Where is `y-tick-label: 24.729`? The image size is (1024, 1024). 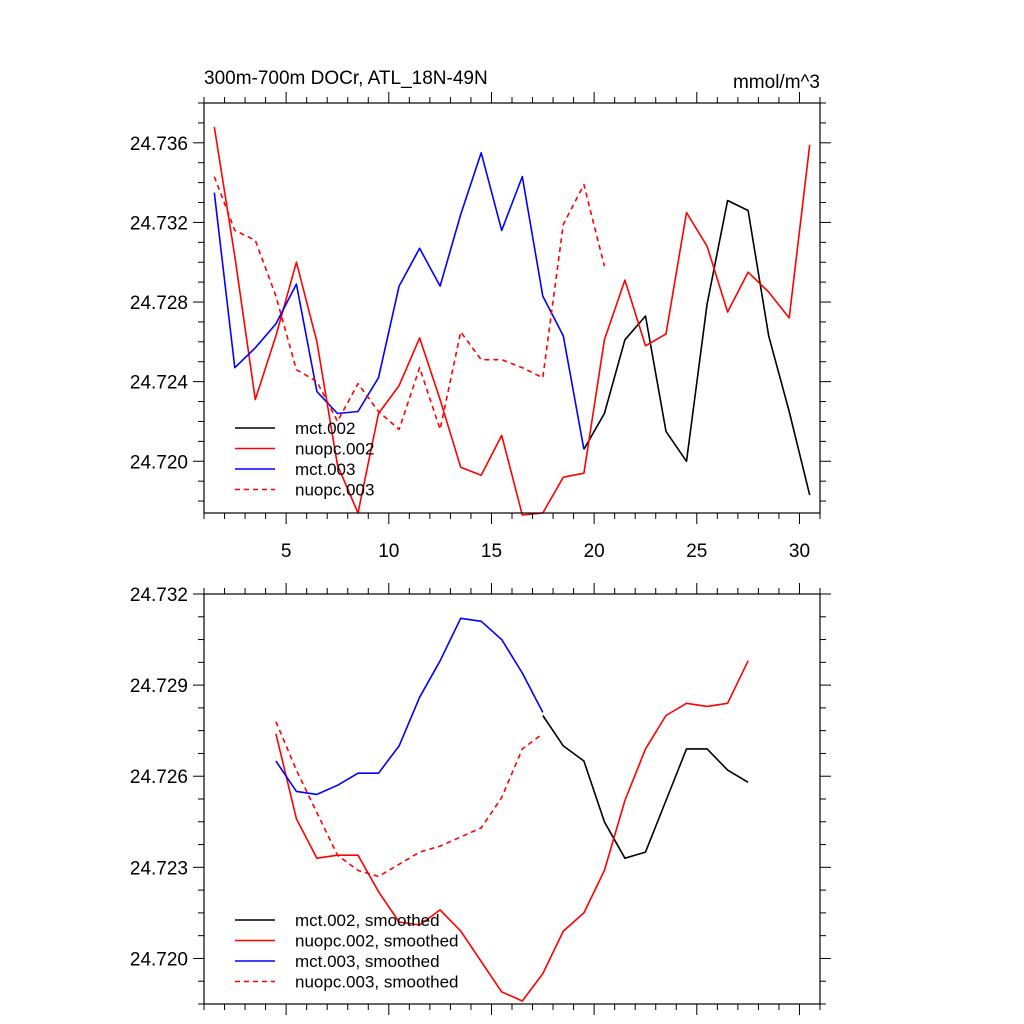 y-tick-label: 24.729 is located at coordinates (159, 686).